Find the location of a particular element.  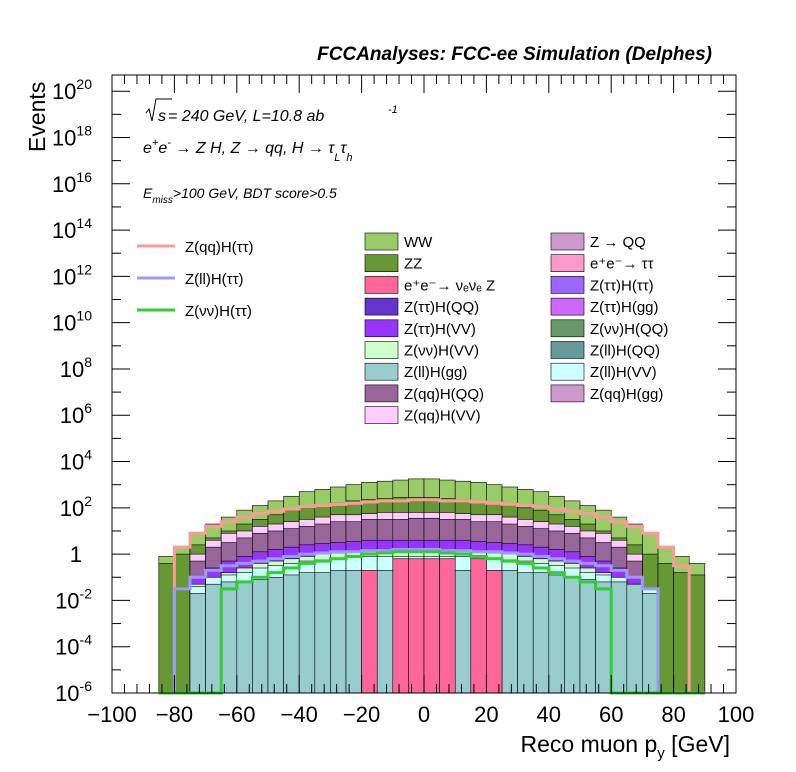

legend-label: Z(qq)H(VV) is located at coordinates (442, 416).